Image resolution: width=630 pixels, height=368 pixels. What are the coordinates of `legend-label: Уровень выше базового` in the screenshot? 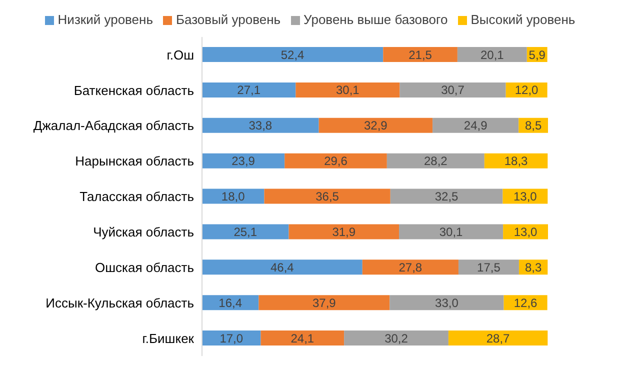 It's located at (376, 19).